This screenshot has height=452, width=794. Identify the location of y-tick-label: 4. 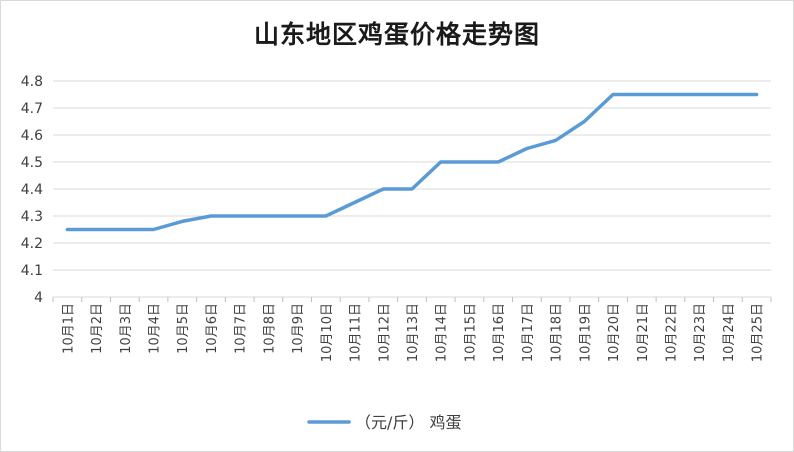
(38, 298).